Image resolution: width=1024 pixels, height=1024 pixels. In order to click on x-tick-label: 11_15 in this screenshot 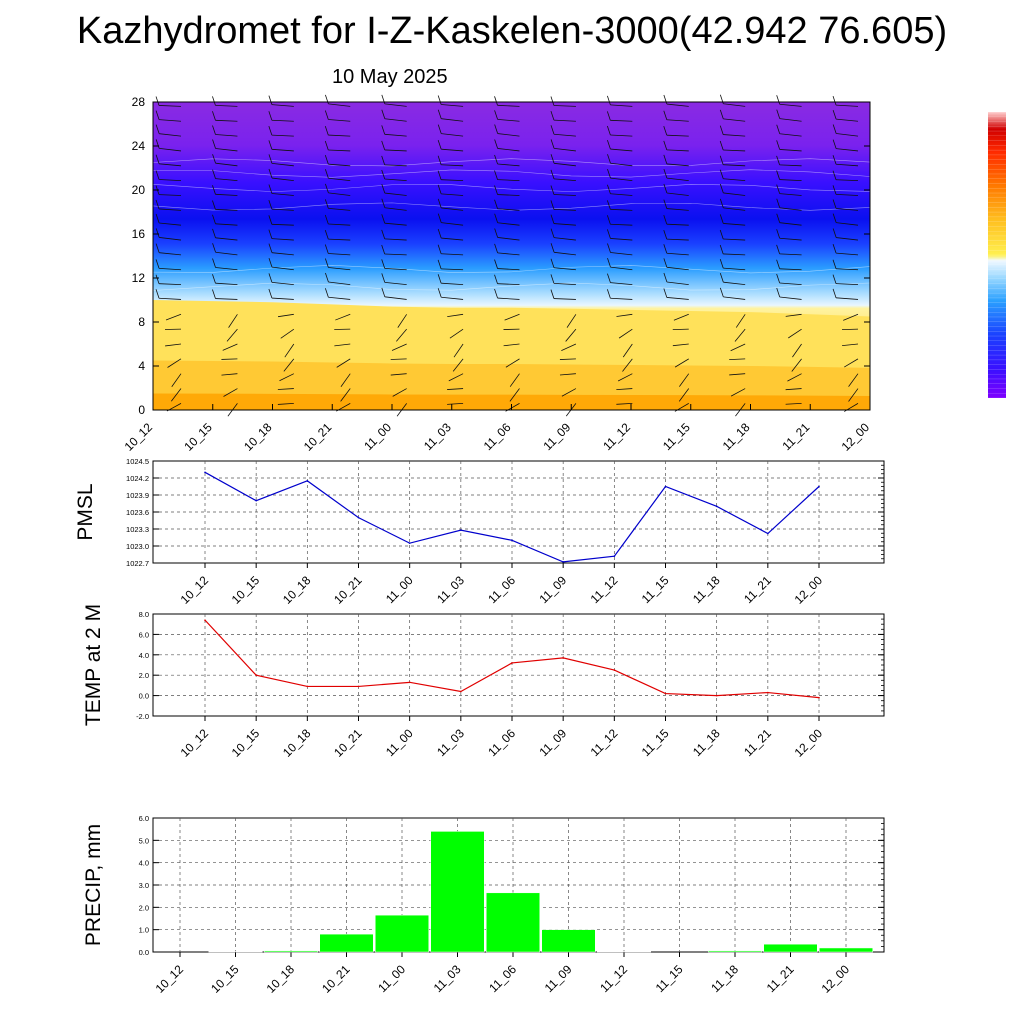, I will do `click(669, 978)`.